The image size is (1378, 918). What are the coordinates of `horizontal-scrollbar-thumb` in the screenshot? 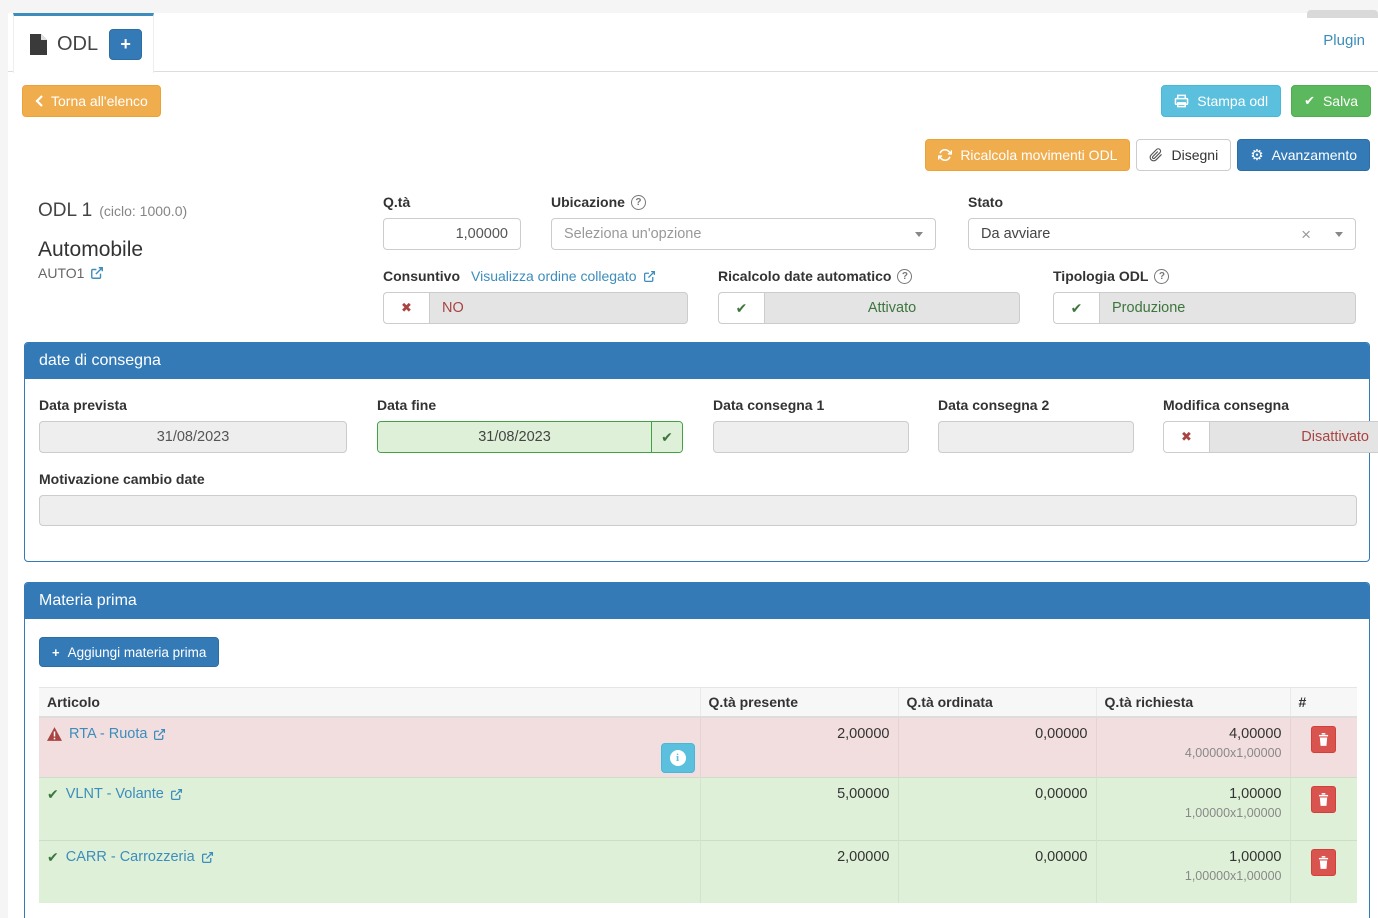 It's located at (1342, 14).